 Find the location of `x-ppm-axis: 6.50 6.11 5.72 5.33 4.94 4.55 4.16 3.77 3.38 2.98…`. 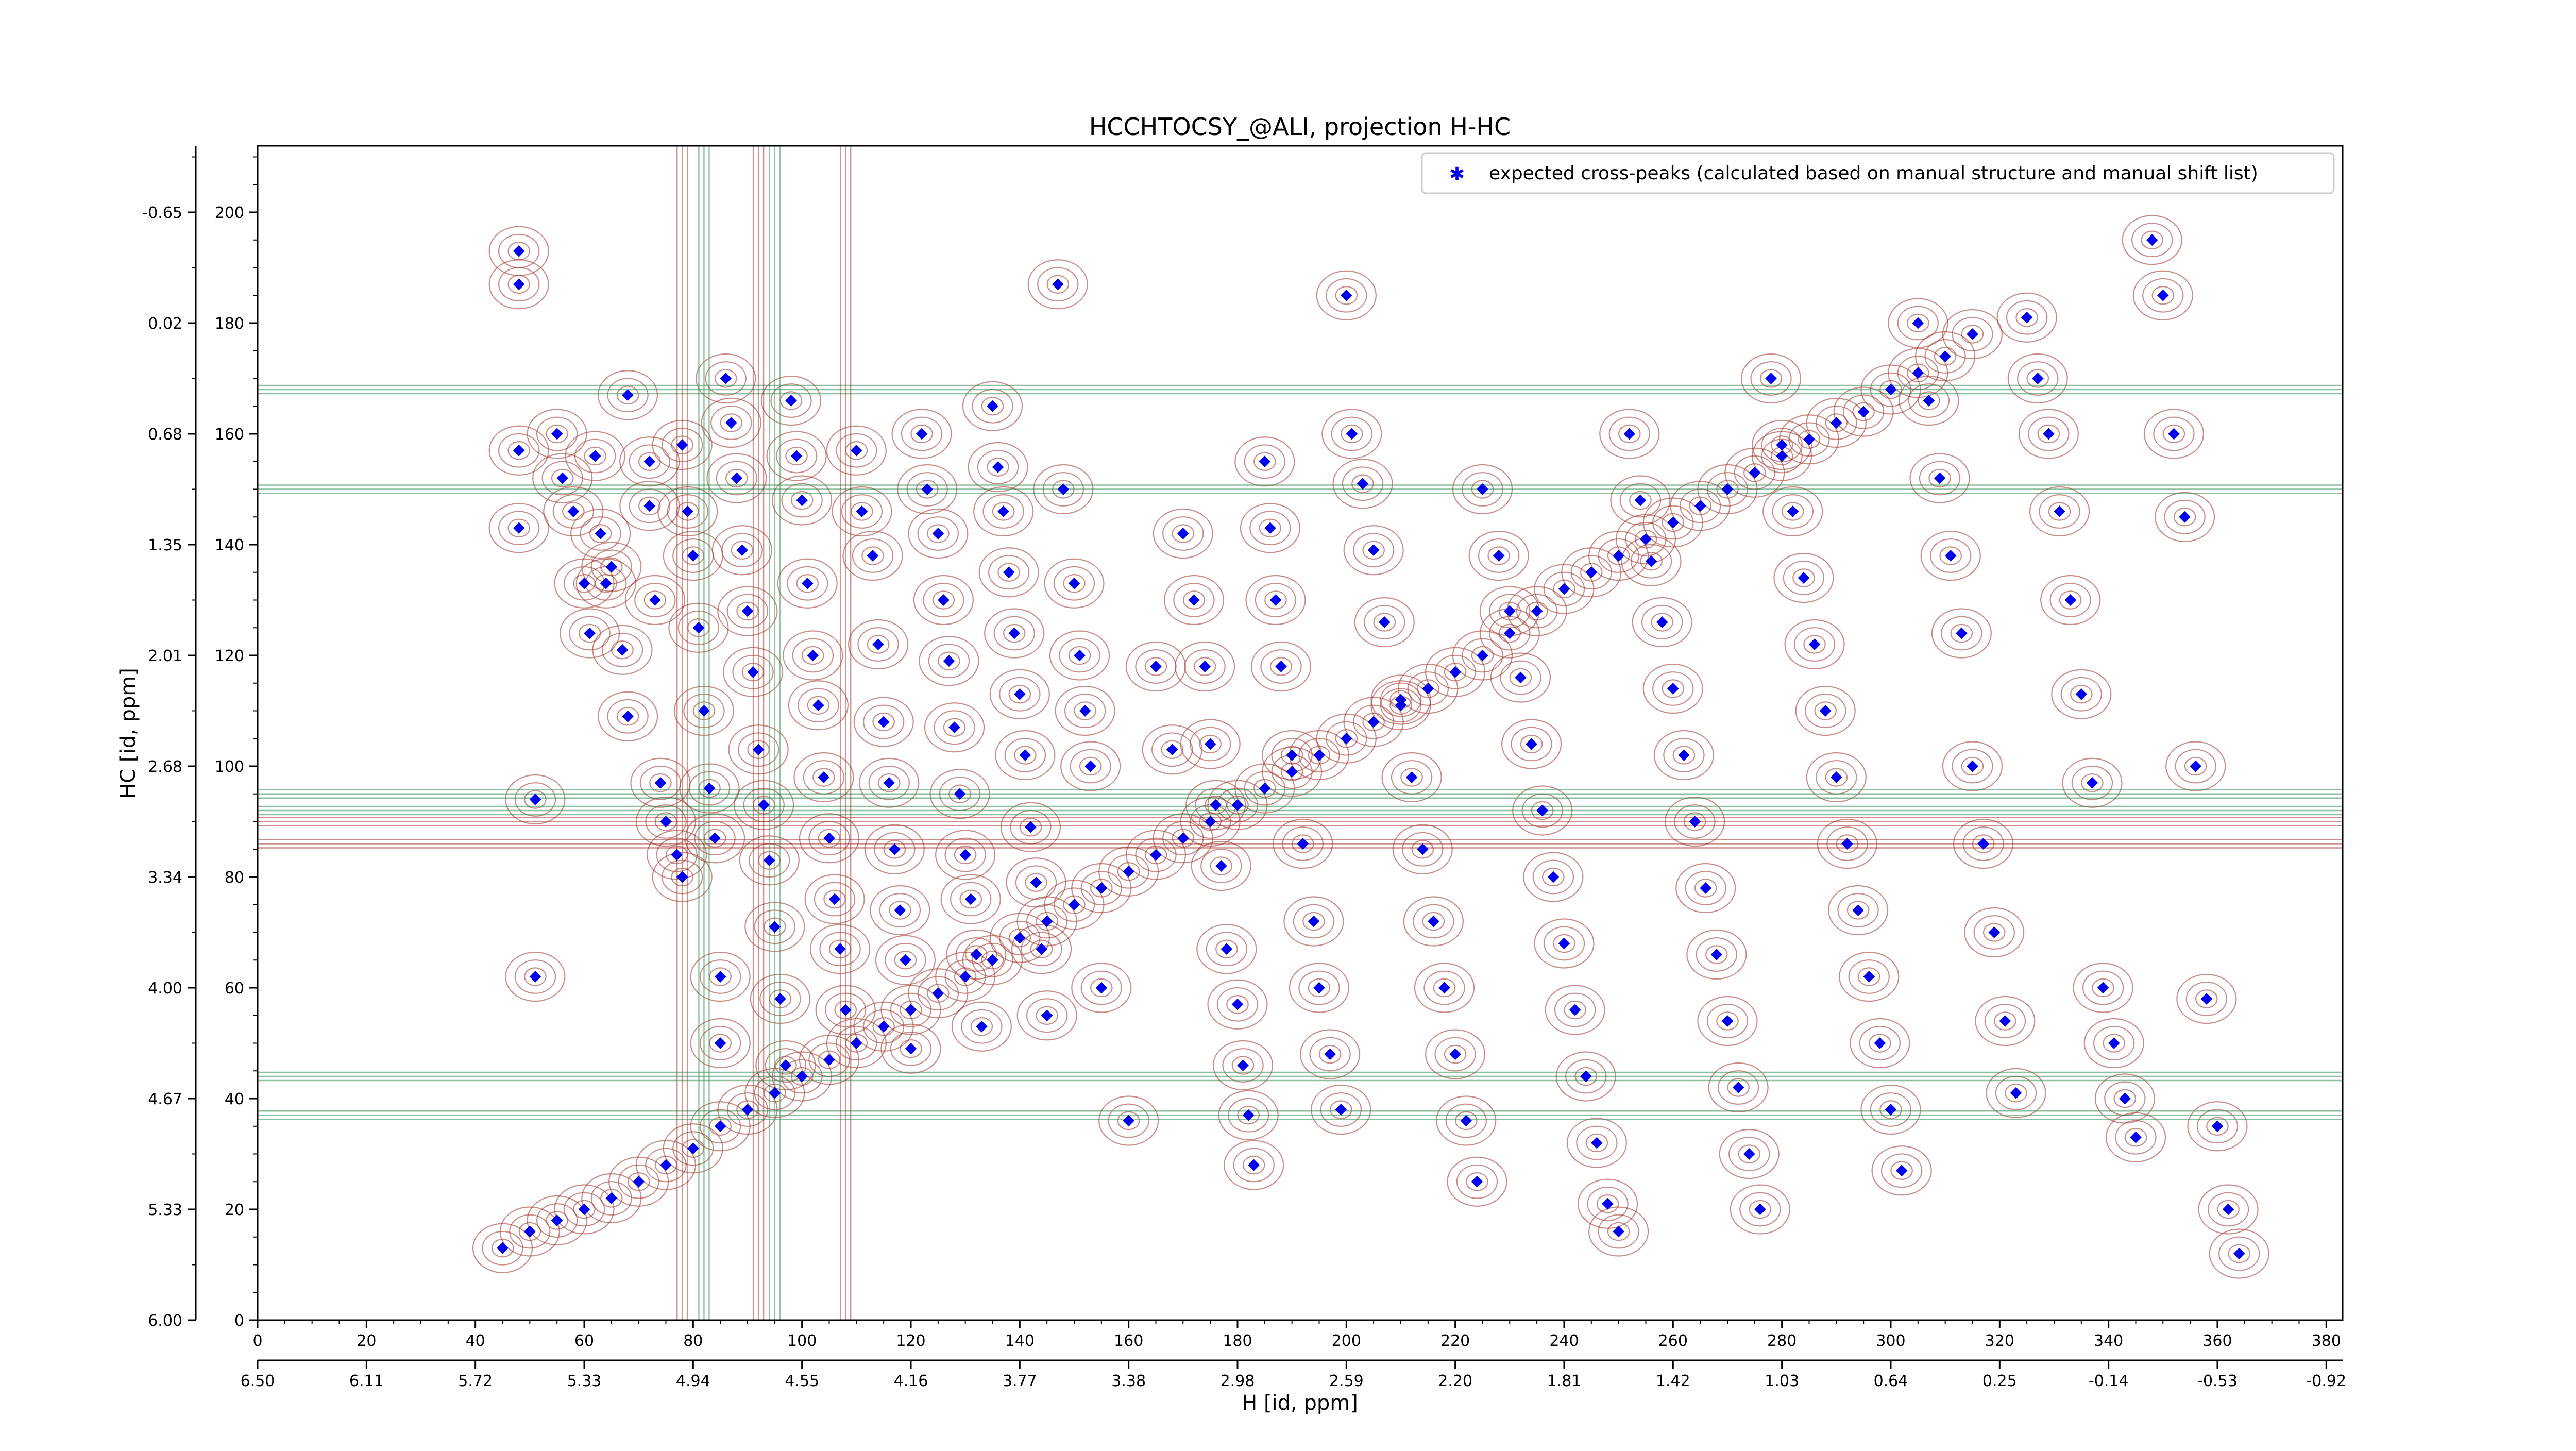

x-ppm-axis: 6.50 6.11 5.72 5.33 4.94 4.55 4.16 3.77 3.38 2.98… is located at coordinates (1293, 1374).